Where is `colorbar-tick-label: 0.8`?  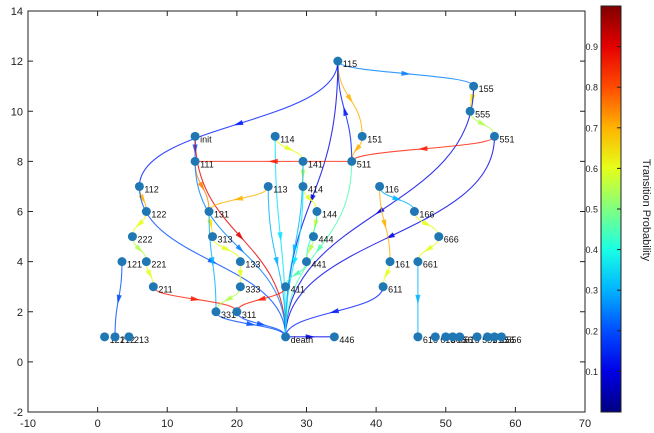
colorbar-tick-label: 0.8 is located at coordinates (591, 88).